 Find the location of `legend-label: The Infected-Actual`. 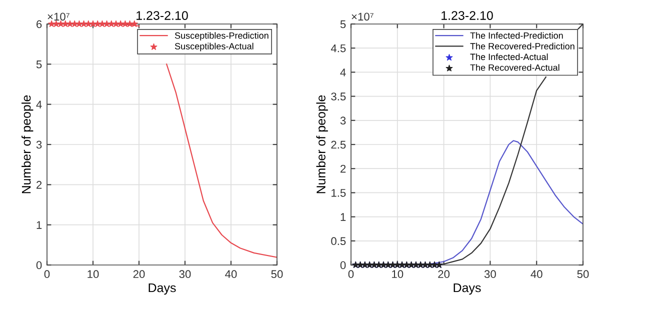

legend-label: The Infected-Actual is located at coordinates (509, 56).